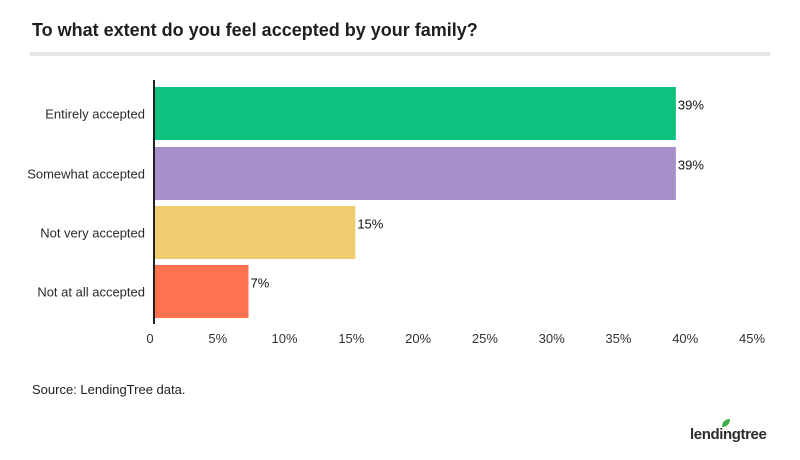 The image size is (800, 460). What do you see at coordinates (370, 224) in the screenshot?
I see `data-label: 15%` at bounding box center [370, 224].